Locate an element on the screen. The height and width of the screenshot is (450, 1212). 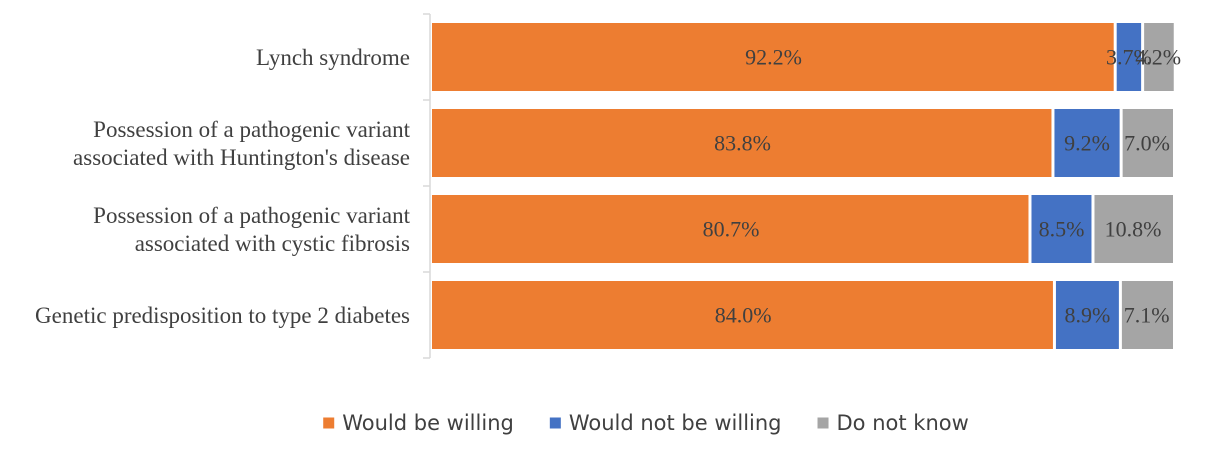
legend-item: Do not know is located at coordinates (893, 423).